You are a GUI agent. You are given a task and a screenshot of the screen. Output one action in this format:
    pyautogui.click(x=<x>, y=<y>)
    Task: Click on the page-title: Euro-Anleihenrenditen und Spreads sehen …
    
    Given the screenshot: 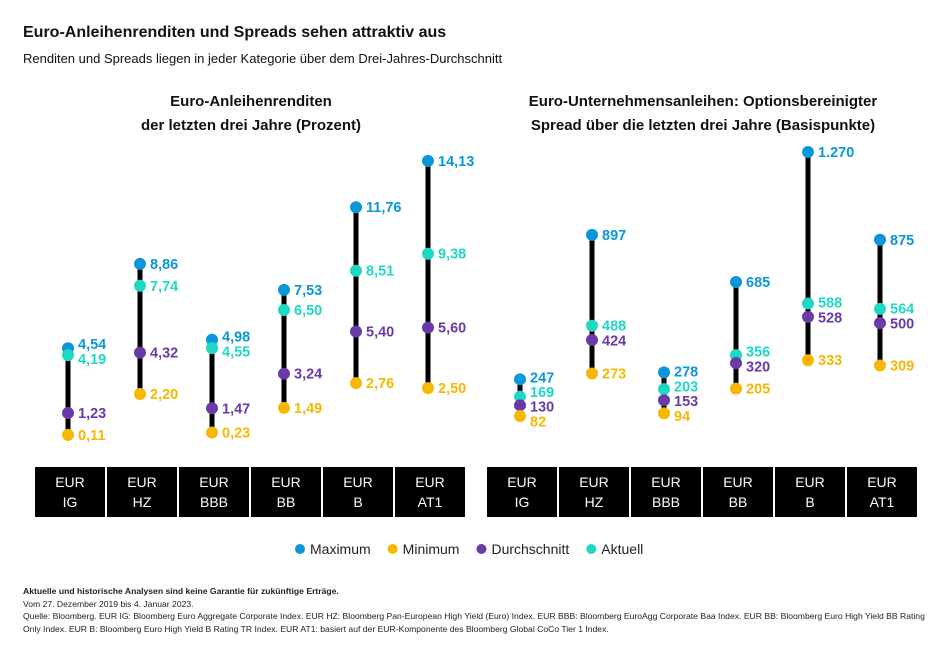 What is the action you would take?
    pyautogui.click(x=235, y=32)
    